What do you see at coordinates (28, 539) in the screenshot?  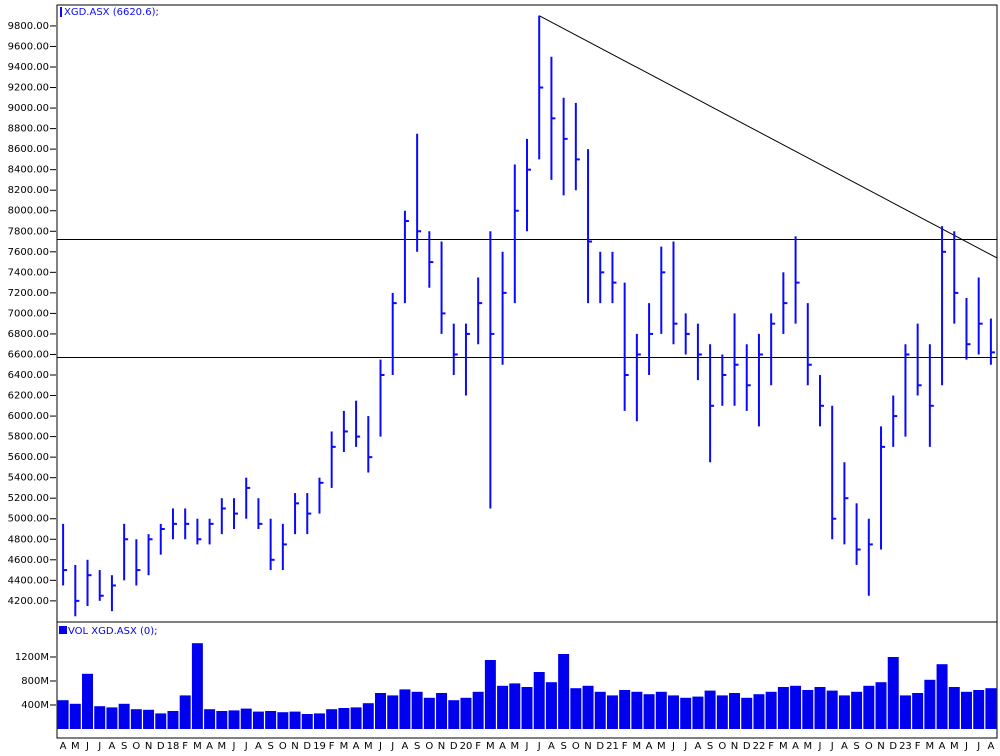 I see `y-tick-label: 4800.00` at bounding box center [28, 539].